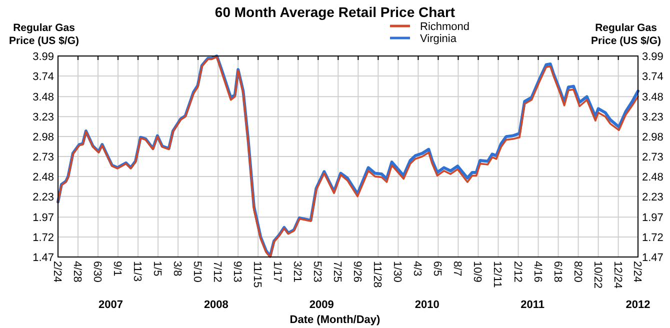  I want to click on x-tick-label: 5/10, so click(197, 271).